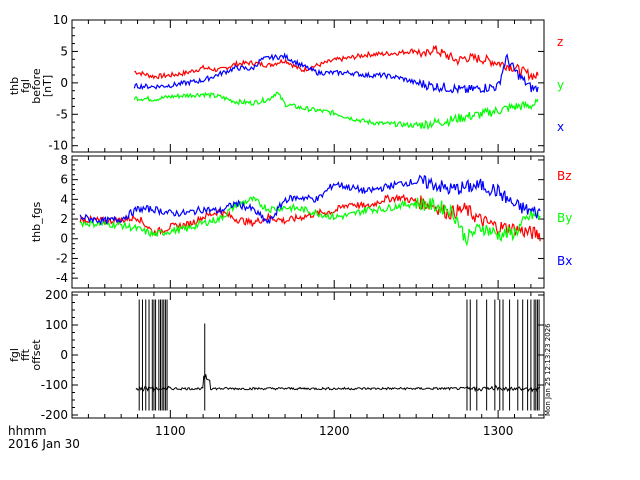 The image size is (640, 480). What do you see at coordinates (560, 127) in the screenshot?
I see `legend-x: x` at bounding box center [560, 127].